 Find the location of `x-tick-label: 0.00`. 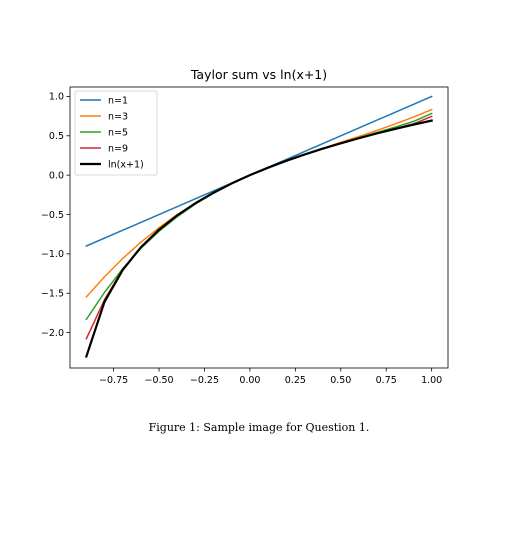

x-tick-label: 0.00 is located at coordinates (249, 380).